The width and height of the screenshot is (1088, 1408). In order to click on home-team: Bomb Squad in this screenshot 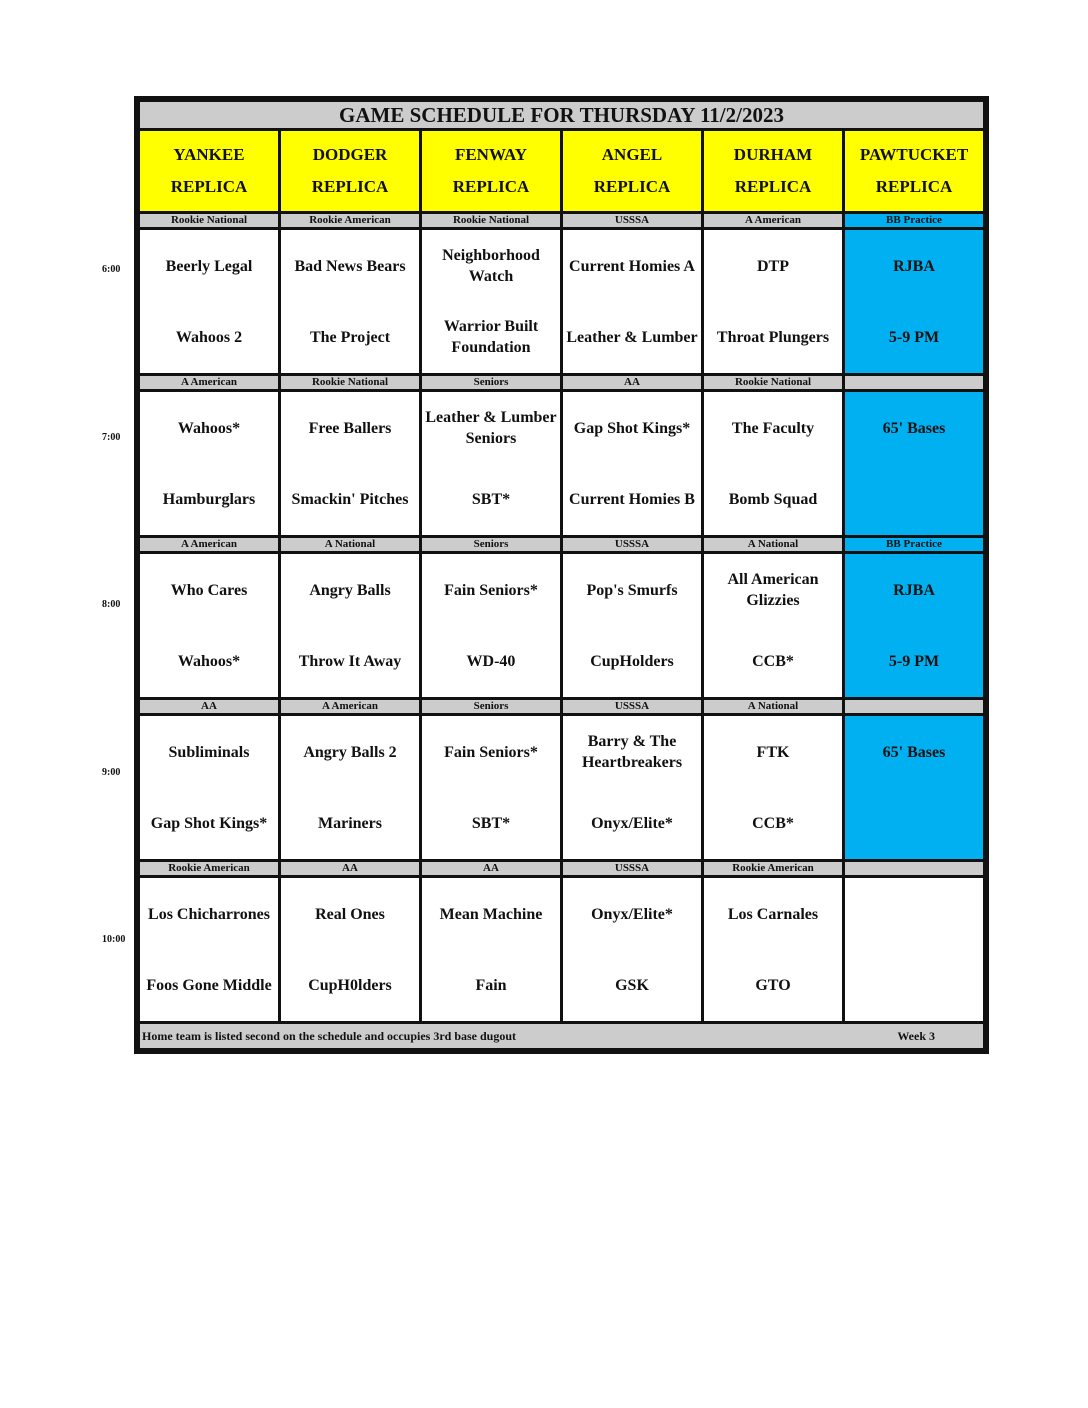, I will do `click(773, 499)`.